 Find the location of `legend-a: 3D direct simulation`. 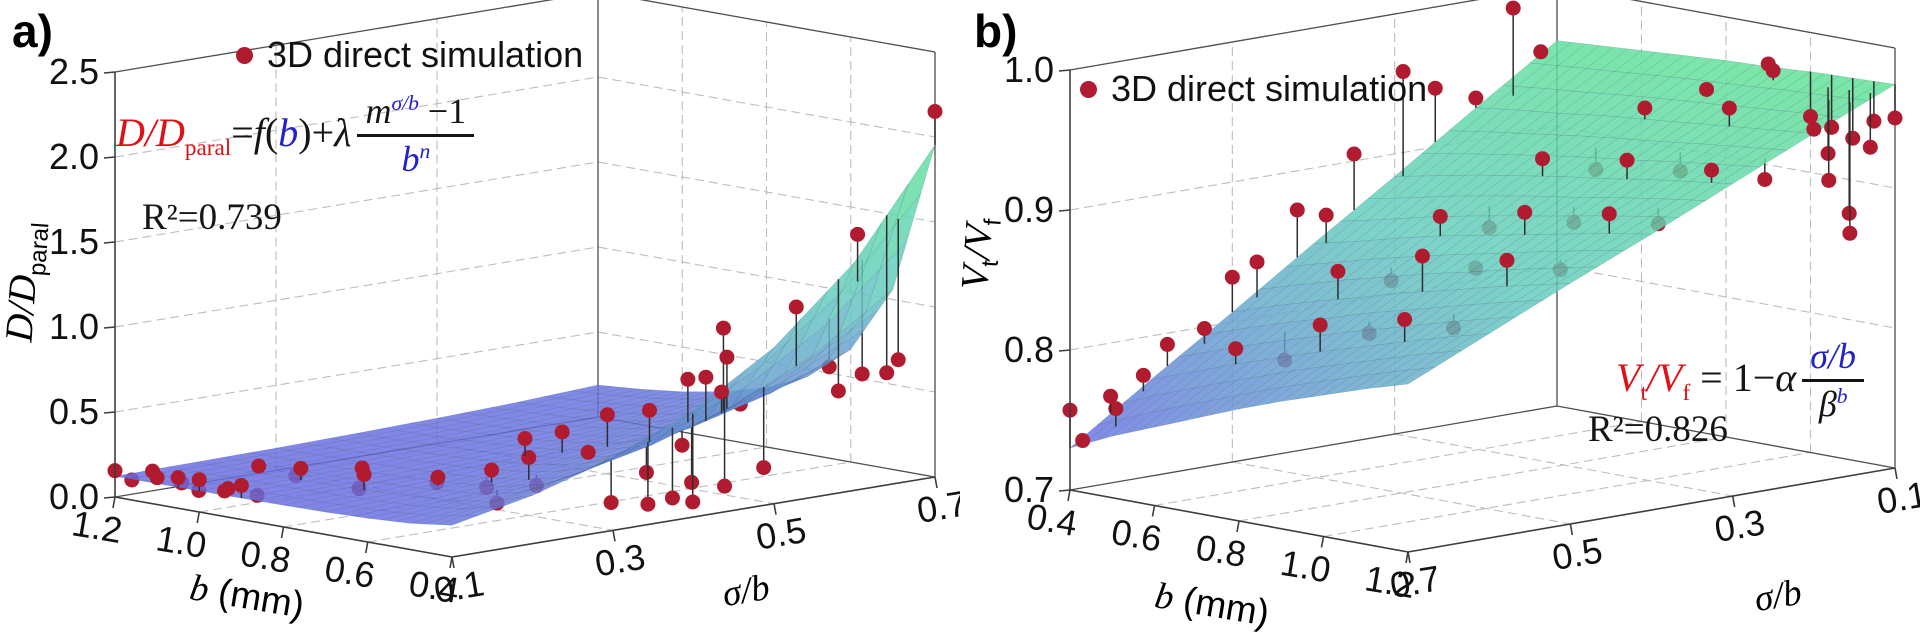

legend-a: 3D direct simulation is located at coordinates (409, 55).